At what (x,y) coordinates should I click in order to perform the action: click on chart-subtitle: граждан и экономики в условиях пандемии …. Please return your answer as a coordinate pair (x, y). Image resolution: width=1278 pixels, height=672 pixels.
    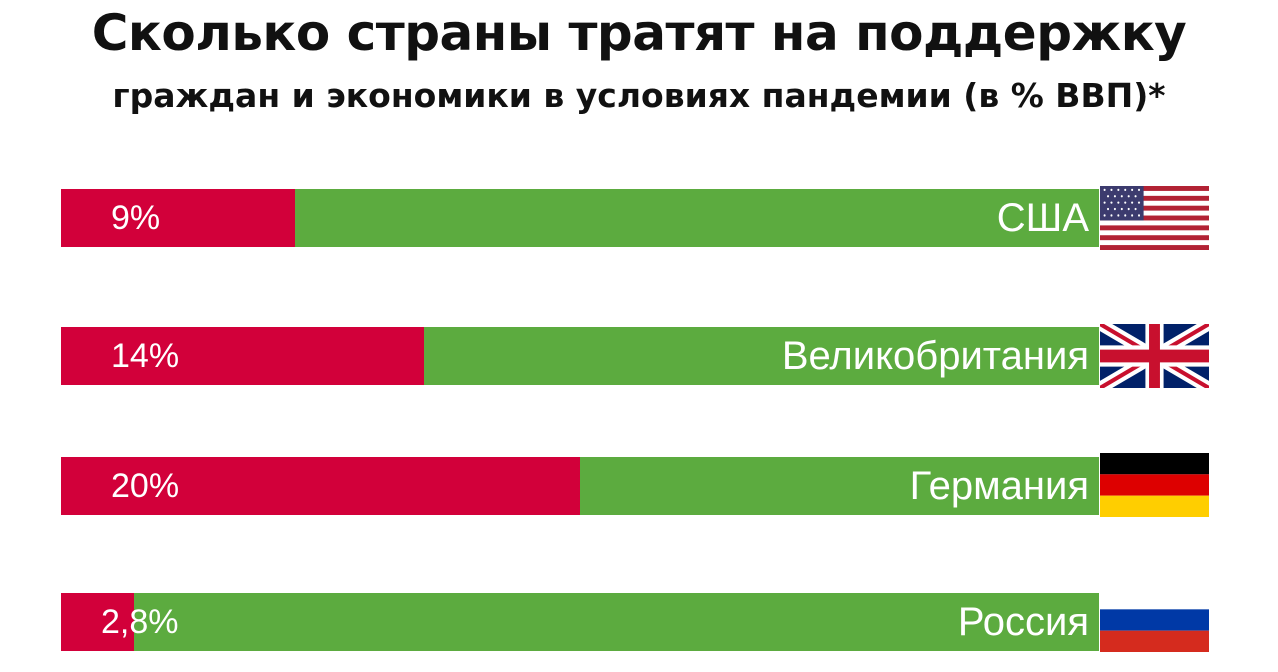
    Looking at the image, I should click on (639, 95).